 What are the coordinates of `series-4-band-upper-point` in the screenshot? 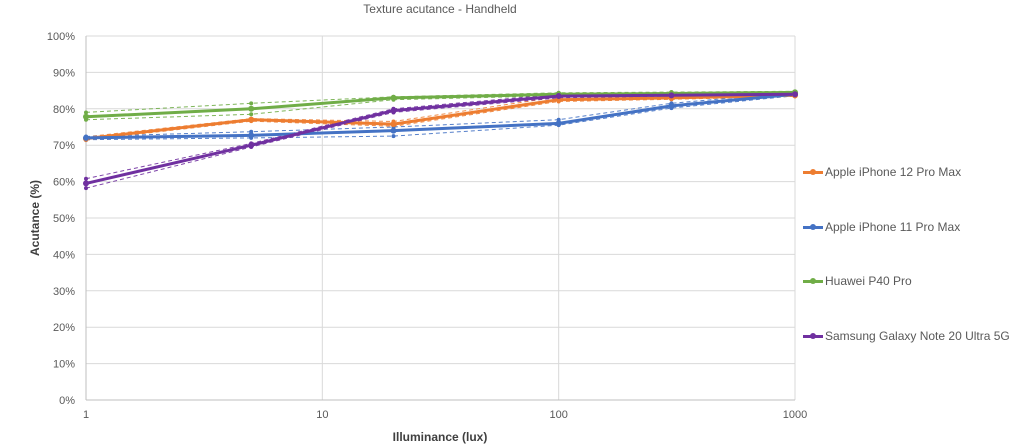 It's located at (86, 178).